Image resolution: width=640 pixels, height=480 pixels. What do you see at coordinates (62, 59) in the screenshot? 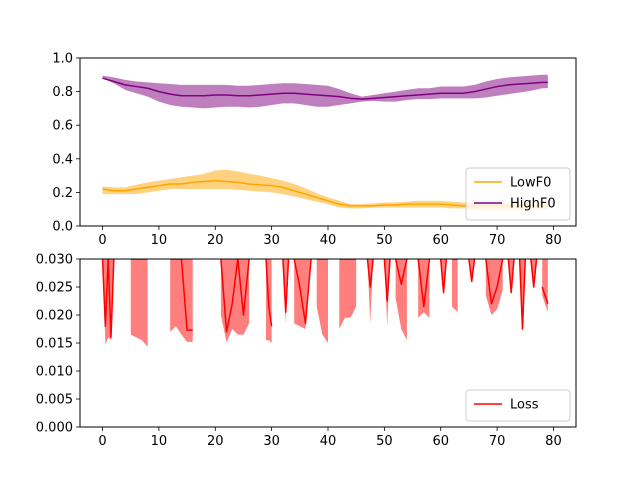
I see `y-tick-label: 1.0` at bounding box center [62, 59].